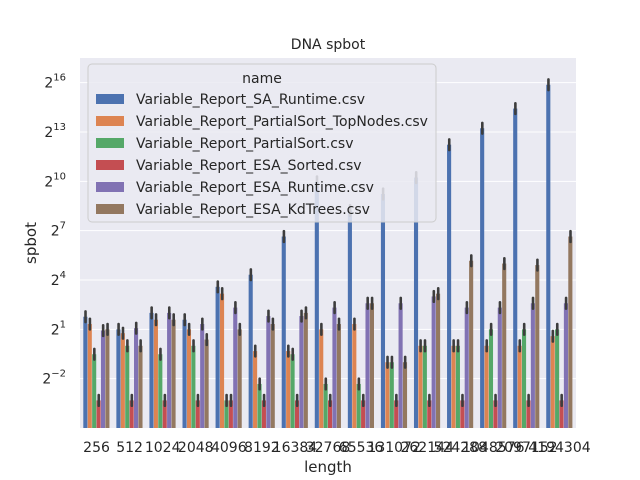  What do you see at coordinates (55, 180) in the screenshot?
I see `y-tick-label: 210` at bounding box center [55, 180].